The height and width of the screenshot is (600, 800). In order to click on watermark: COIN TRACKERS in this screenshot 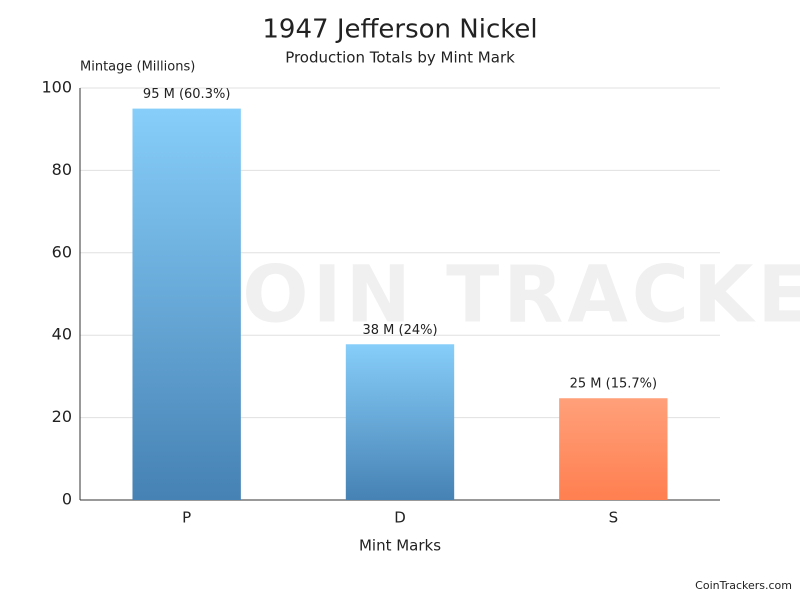, I will do `click(490, 295)`.